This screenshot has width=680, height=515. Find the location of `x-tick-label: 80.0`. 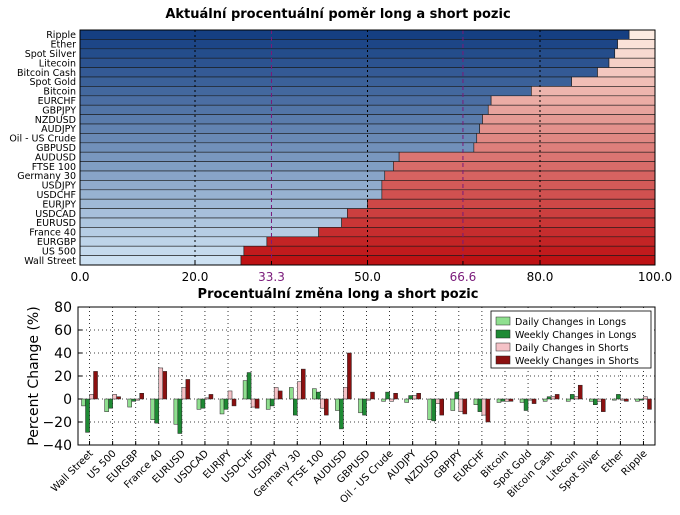

x-tick-label: 80.0 is located at coordinates (540, 277).